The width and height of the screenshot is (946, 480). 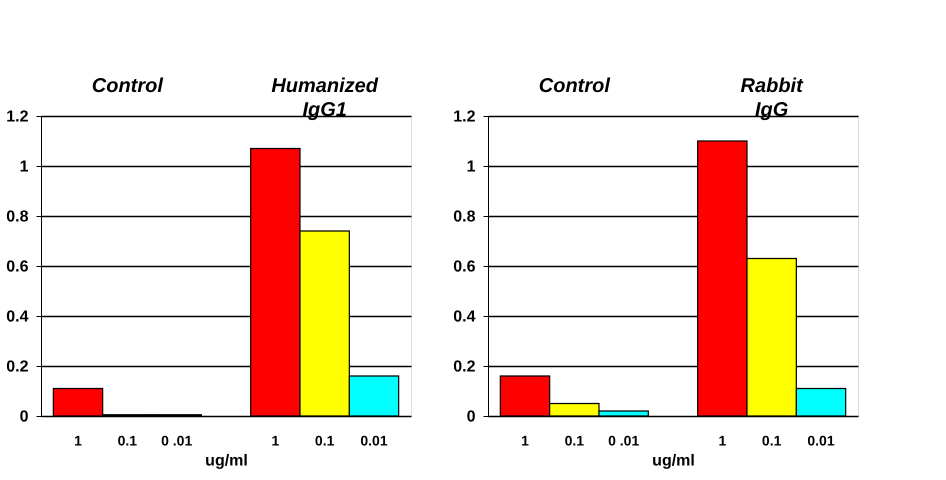 What do you see at coordinates (325, 98) in the screenshot?
I see `annotation: Humanized IgG1` at bounding box center [325, 98].